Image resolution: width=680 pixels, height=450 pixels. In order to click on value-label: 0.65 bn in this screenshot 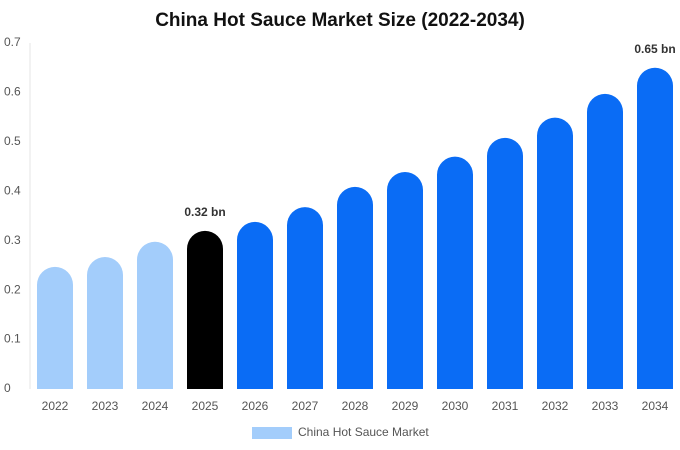, I will do `click(654, 49)`.